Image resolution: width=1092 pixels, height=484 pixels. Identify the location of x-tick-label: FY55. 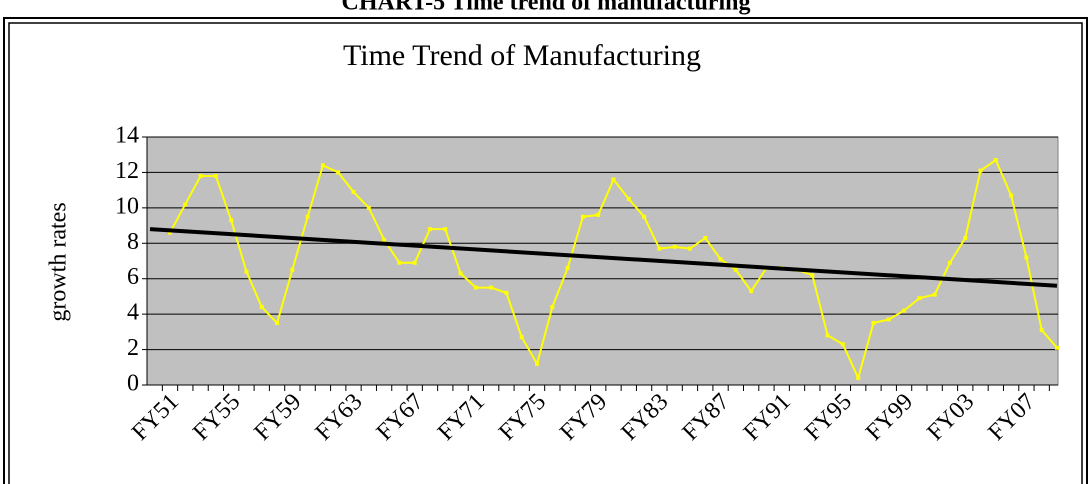
(216, 417).